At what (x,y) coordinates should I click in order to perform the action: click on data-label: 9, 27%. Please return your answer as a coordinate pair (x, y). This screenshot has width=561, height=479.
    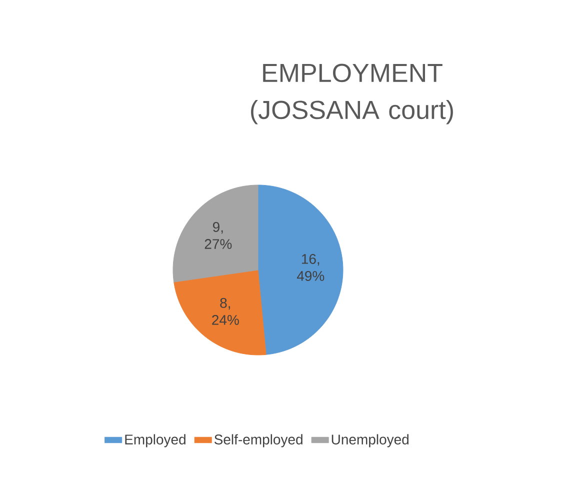
    Looking at the image, I should click on (218, 235).